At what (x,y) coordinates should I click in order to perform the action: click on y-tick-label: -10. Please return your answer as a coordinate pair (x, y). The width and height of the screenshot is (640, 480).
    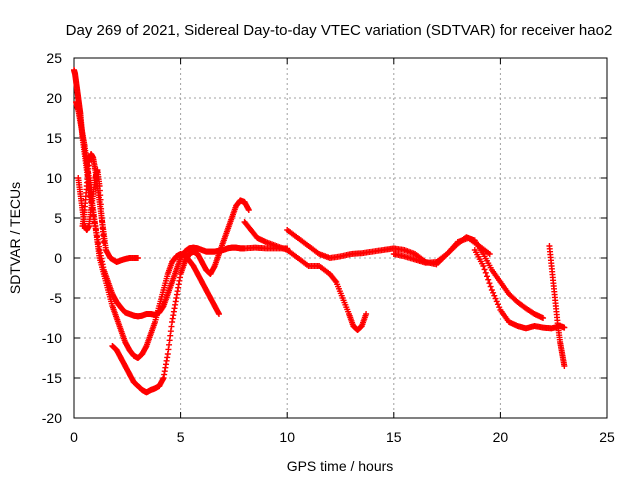
    Looking at the image, I should click on (52, 338).